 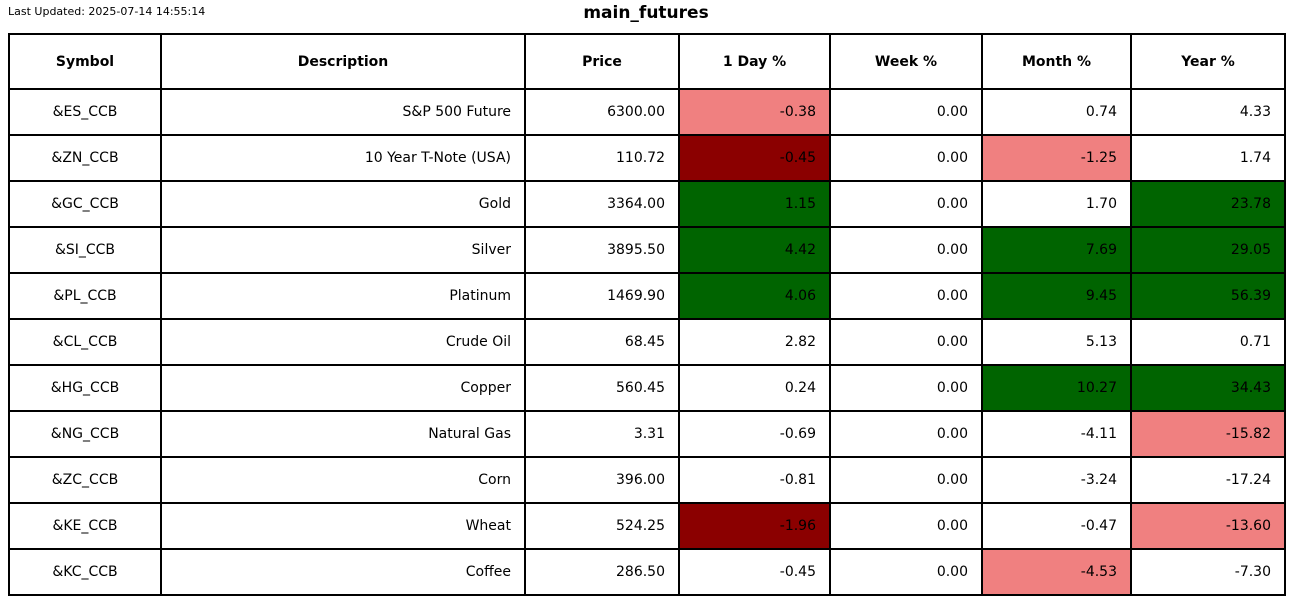 What do you see at coordinates (602, 388) in the screenshot?
I see `price-cell: 560.45` at bounding box center [602, 388].